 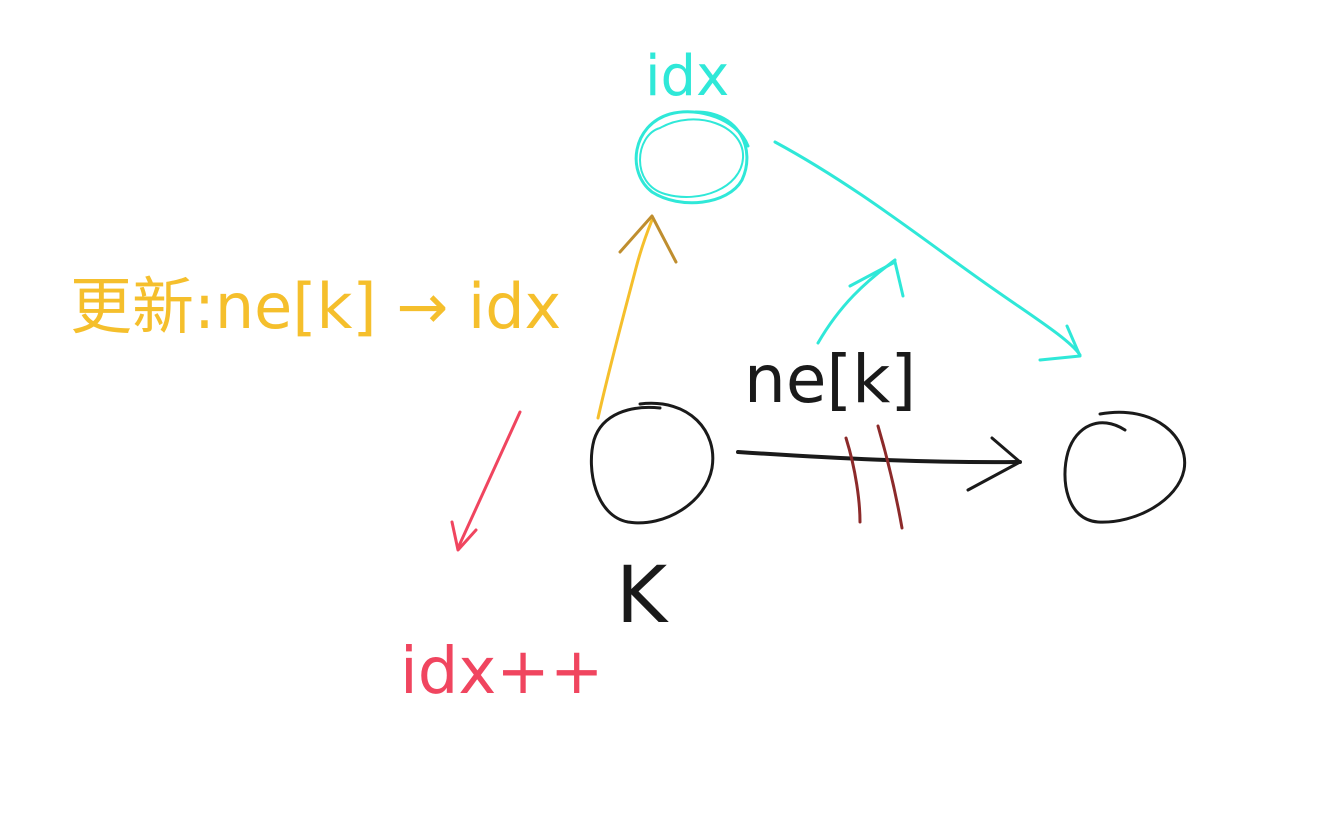 I want to click on idx-arrow, so click(x=489, y=480).